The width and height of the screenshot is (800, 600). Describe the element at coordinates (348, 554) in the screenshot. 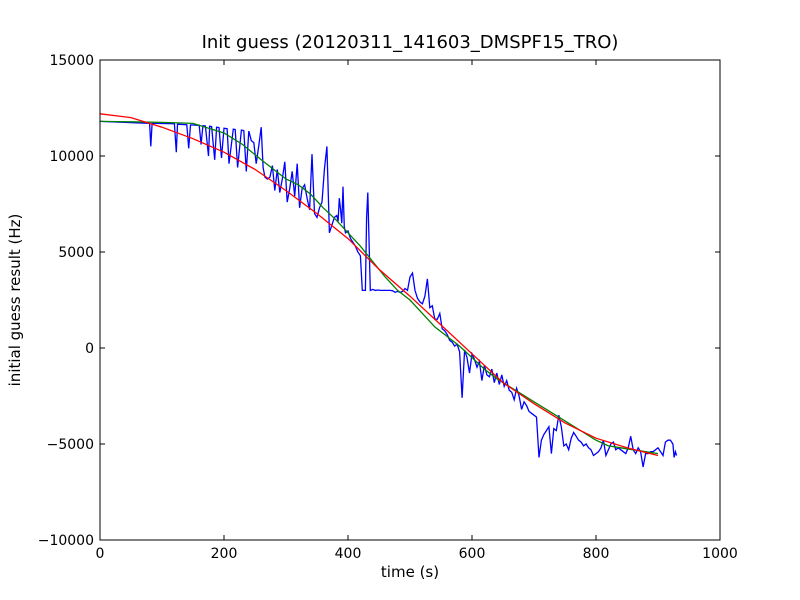

I see `x-tick-label: 400` at that location.